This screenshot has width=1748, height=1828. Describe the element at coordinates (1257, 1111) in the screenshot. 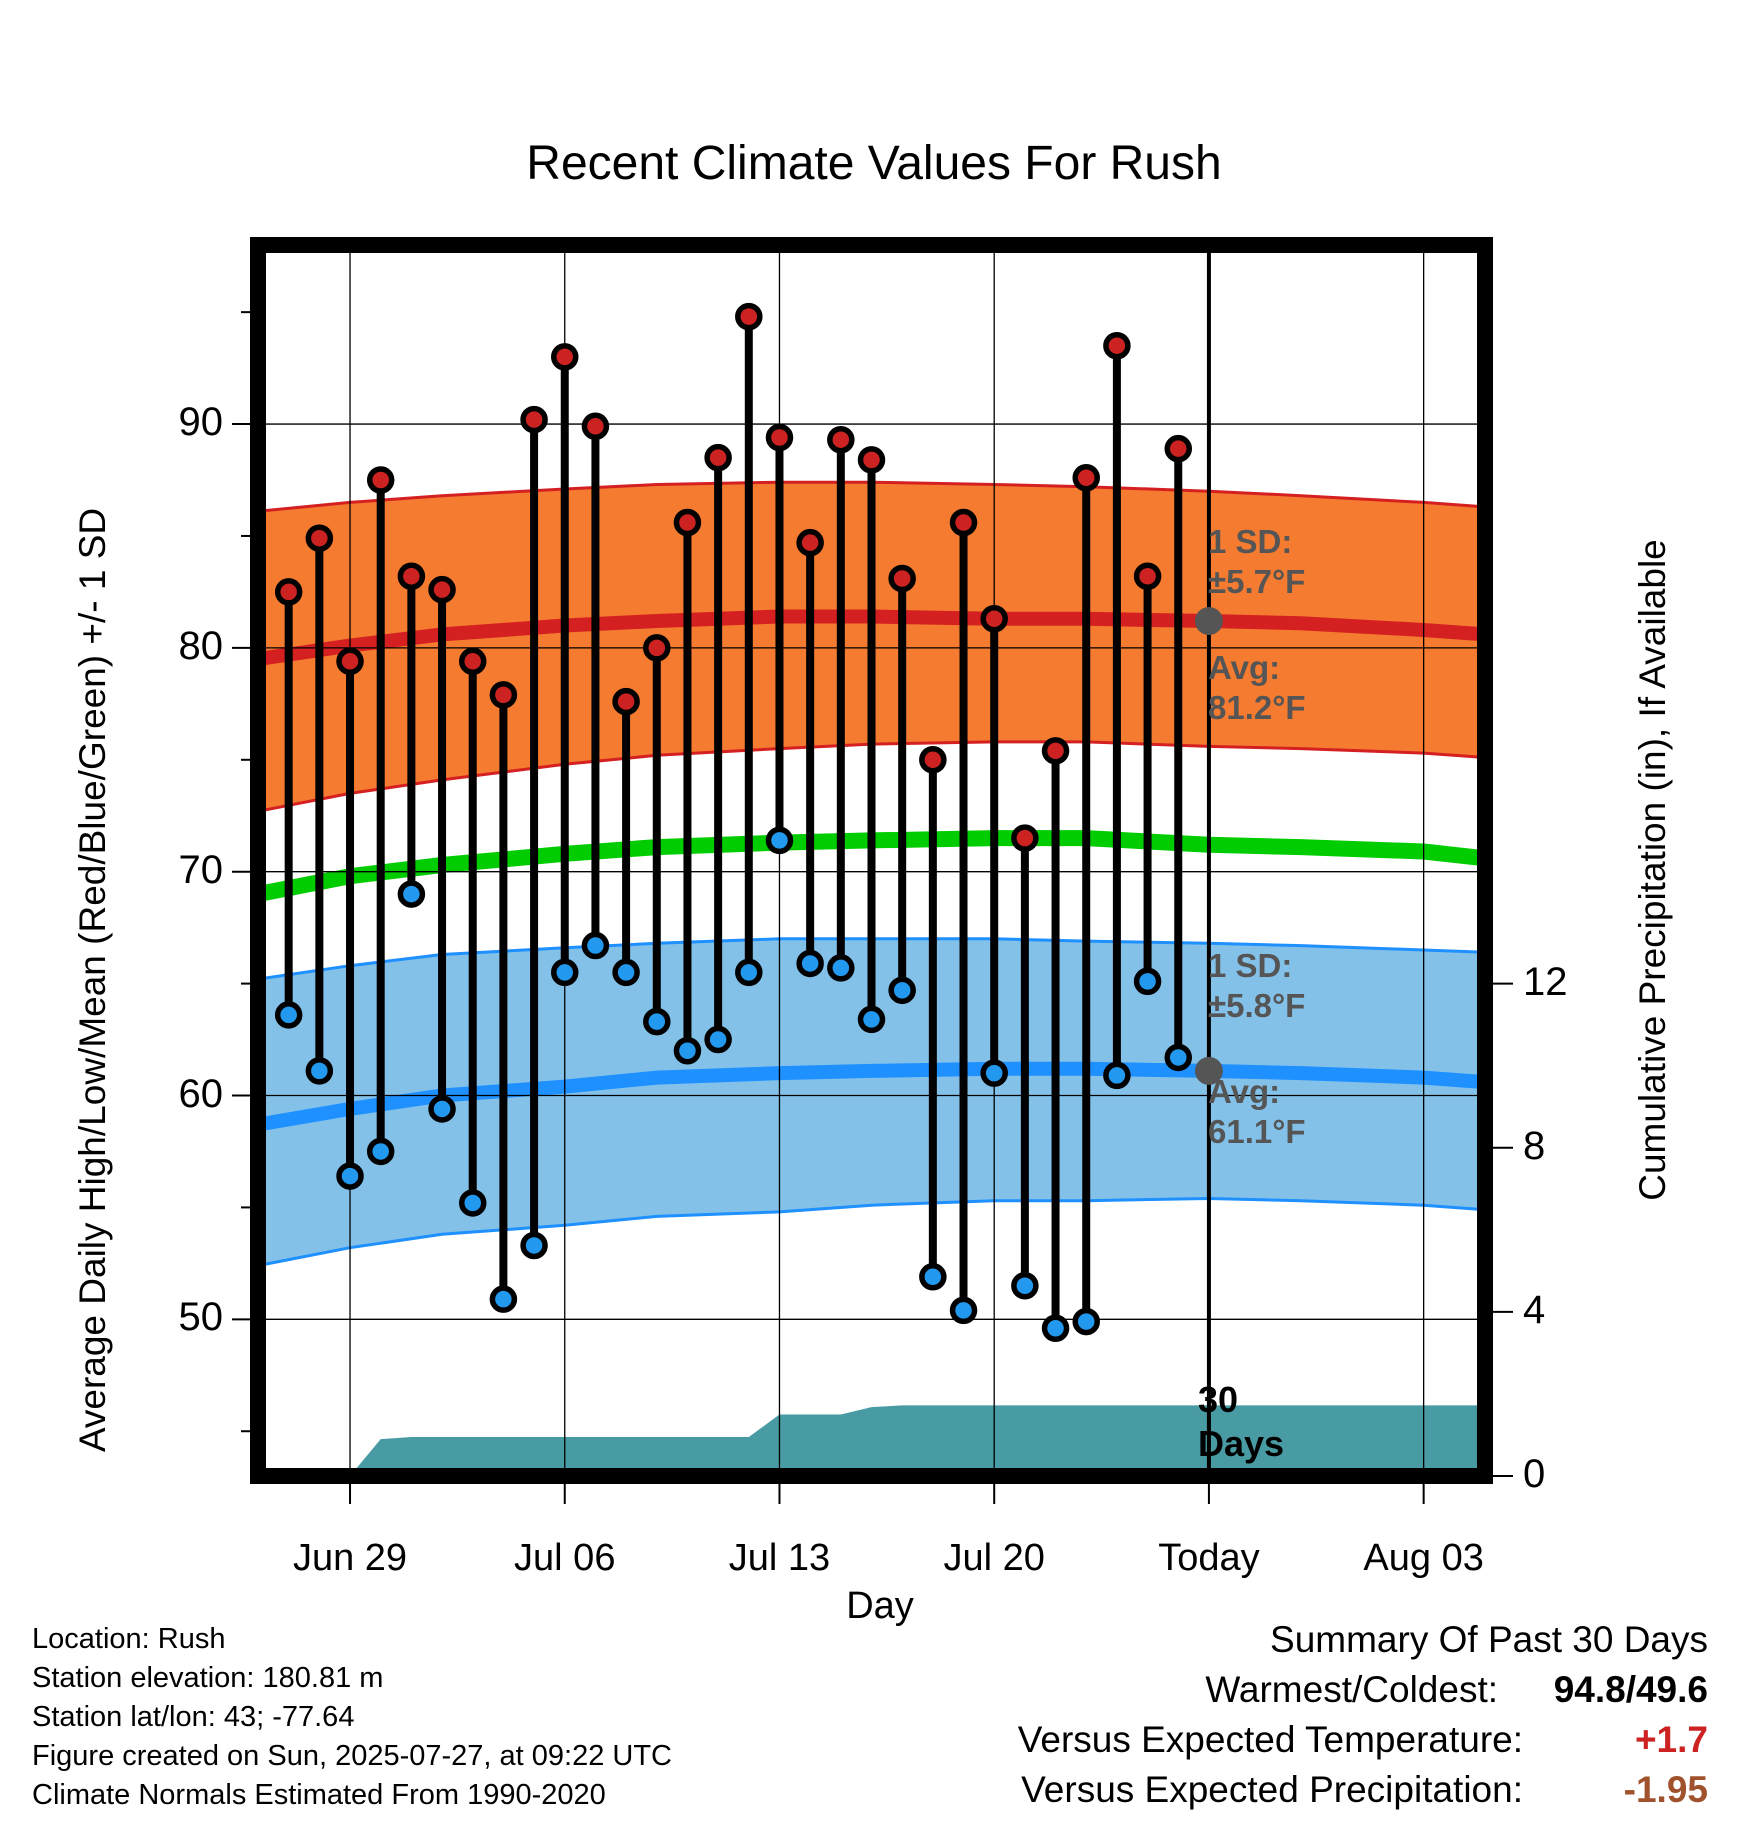

I see `low-avg-annotation: Avg: 61.1°F` at that location.